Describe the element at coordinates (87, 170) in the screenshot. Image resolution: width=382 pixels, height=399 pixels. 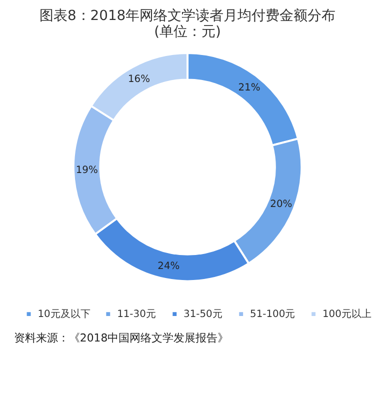
I see `data-label: 19%` at that location.